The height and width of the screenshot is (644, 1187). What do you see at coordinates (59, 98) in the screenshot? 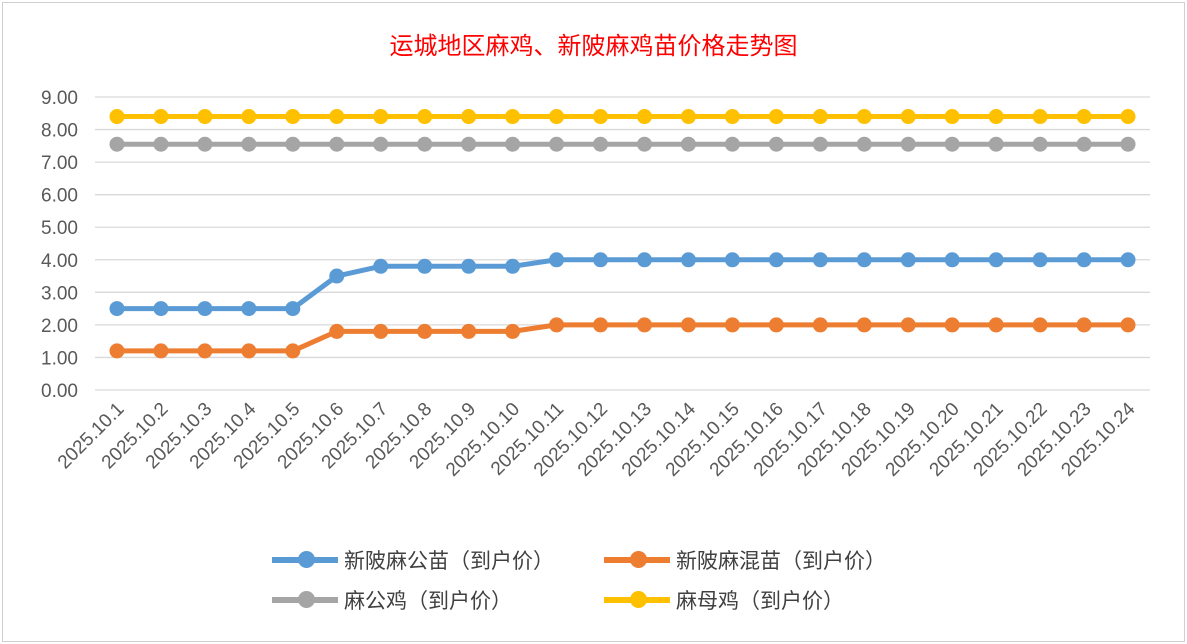
I see `y-tick-label: 9.00` at bounding box center [59, 98].